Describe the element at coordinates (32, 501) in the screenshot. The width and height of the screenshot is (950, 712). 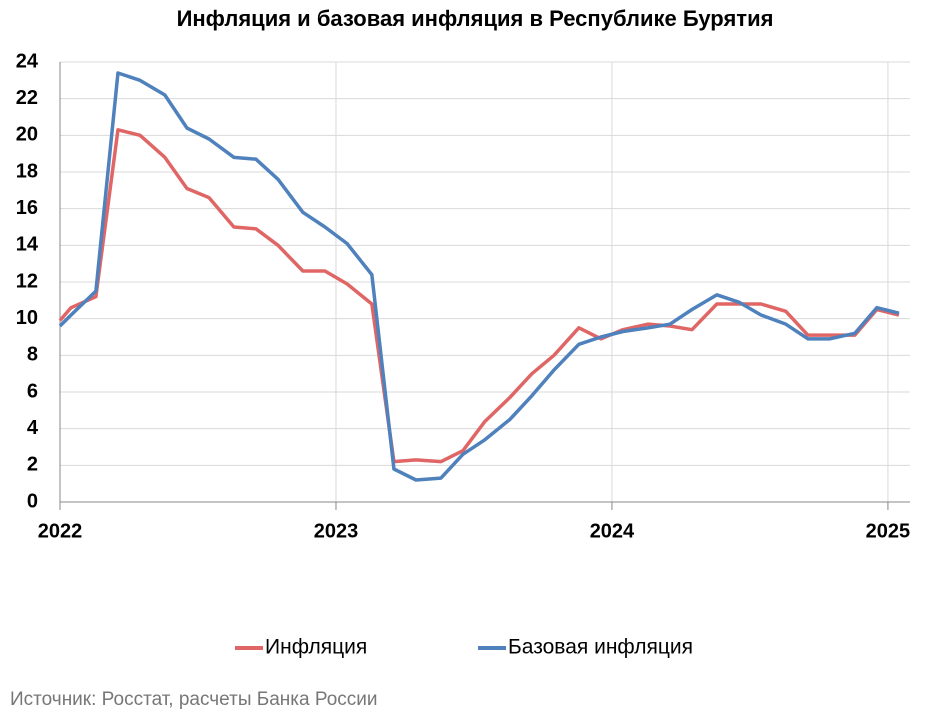
I see `y-tick-label: 0` at that location.